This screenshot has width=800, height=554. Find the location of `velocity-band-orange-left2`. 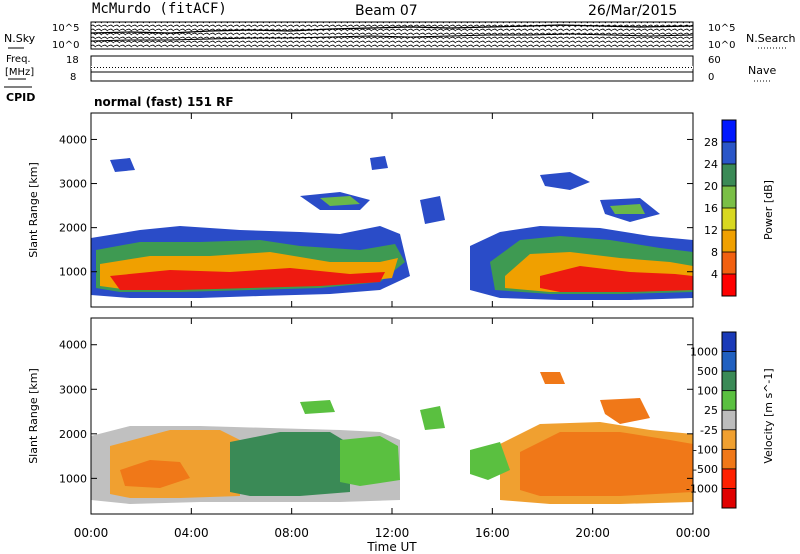

velocity-band-orange-left2 is located at coordinates (155, 474).